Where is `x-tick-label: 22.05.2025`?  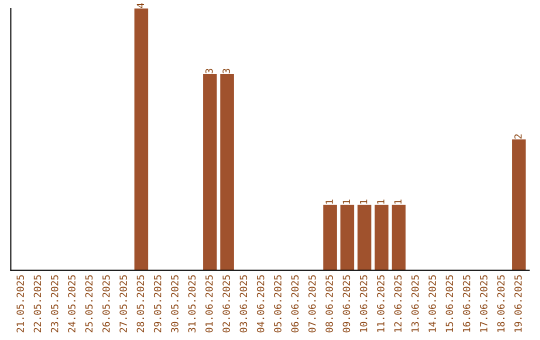
x-tick-label: 22.05.2025 is located at coordinates (38, 303).